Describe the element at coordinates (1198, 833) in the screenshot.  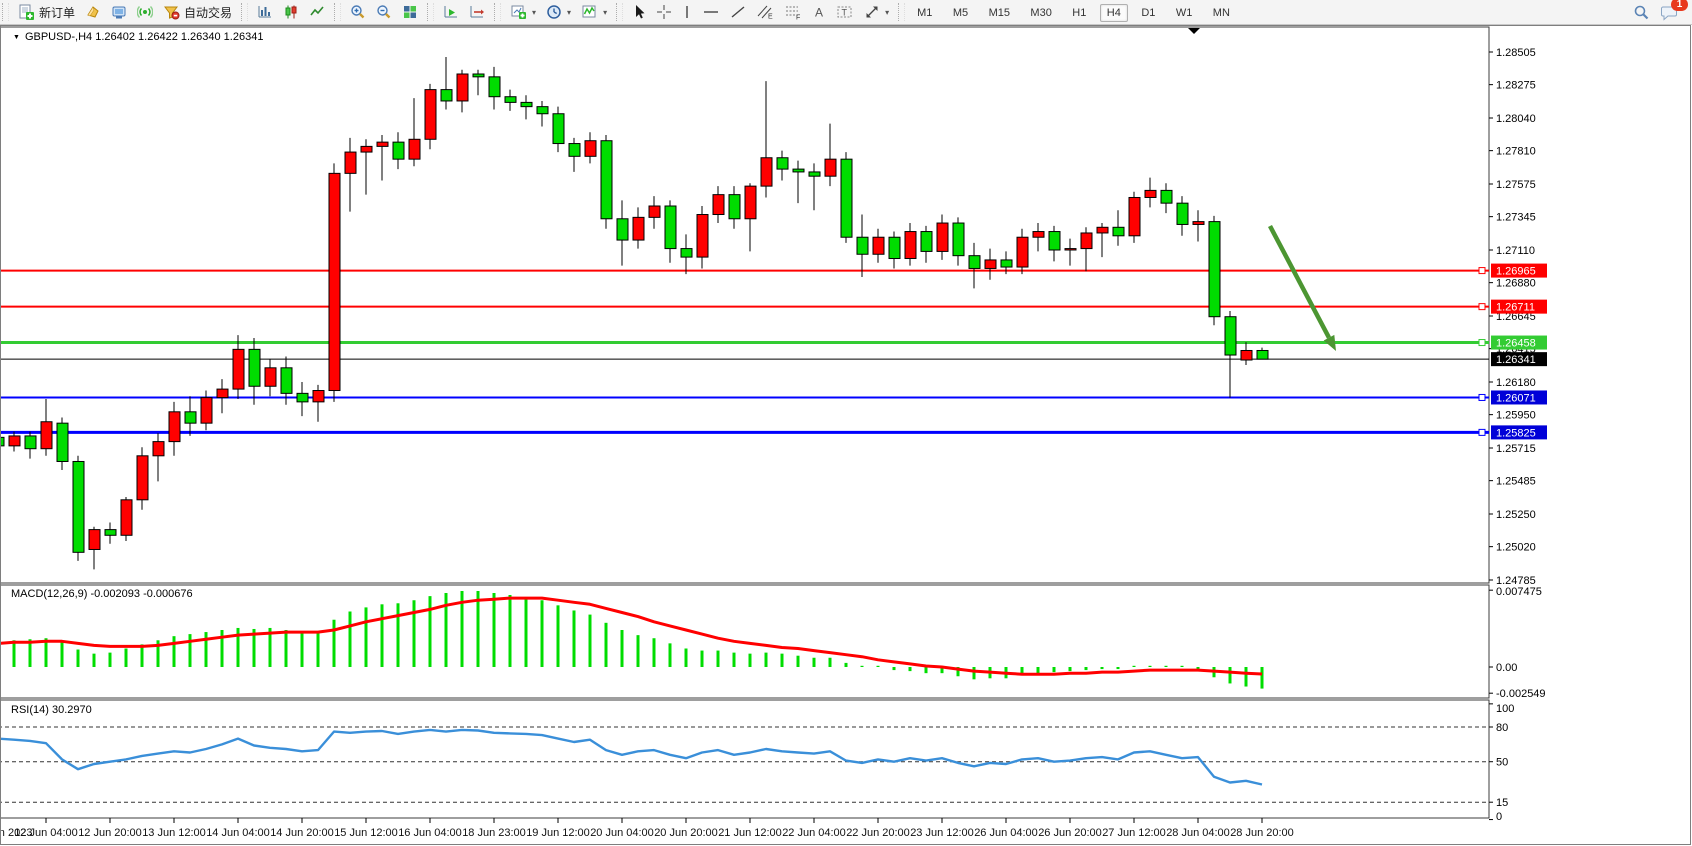
I see `svg-text: 28 Jun 04:00` at that location.